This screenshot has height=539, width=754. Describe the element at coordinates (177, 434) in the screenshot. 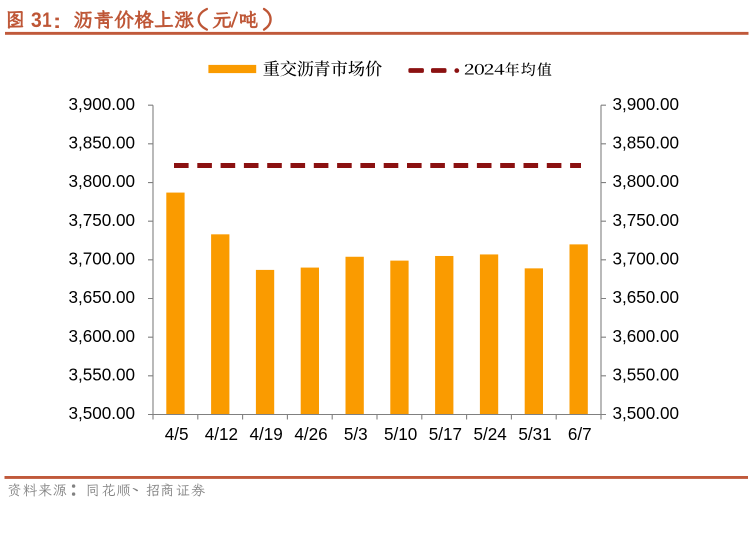

I see `svg-text: 4/5` at that location.